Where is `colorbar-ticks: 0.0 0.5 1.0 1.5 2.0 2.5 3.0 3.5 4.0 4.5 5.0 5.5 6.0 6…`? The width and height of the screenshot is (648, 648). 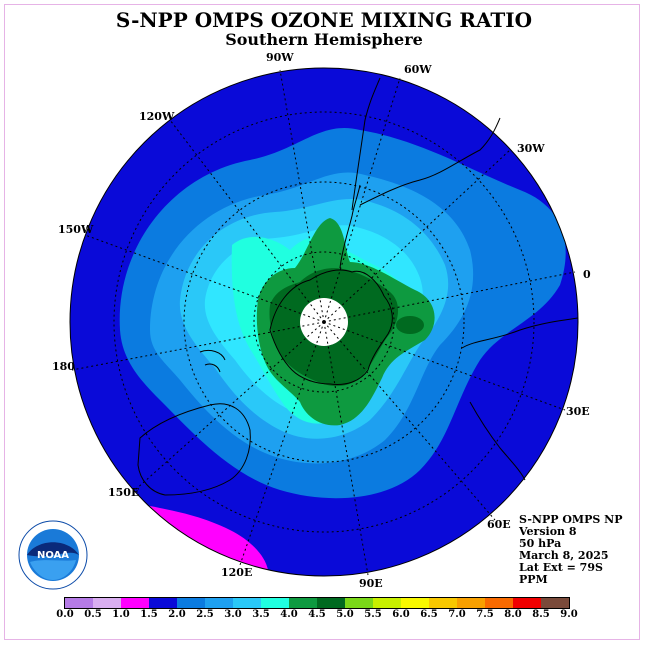 colorbar-ticks: 0.0 0.5 1.0 1.5 2.0 2.5 3.0 3.5 4.0 4.5 5.0 5.5 6.0 6… is located at coordinates (324, 616).